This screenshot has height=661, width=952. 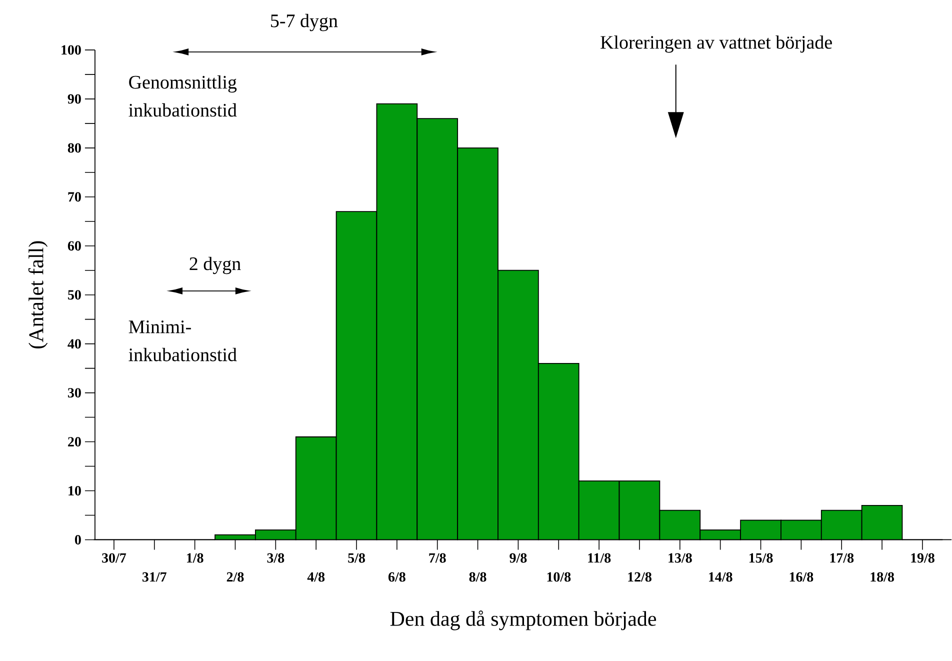 I want to click on y-tick-label: 100, so click(x=71, y=50).